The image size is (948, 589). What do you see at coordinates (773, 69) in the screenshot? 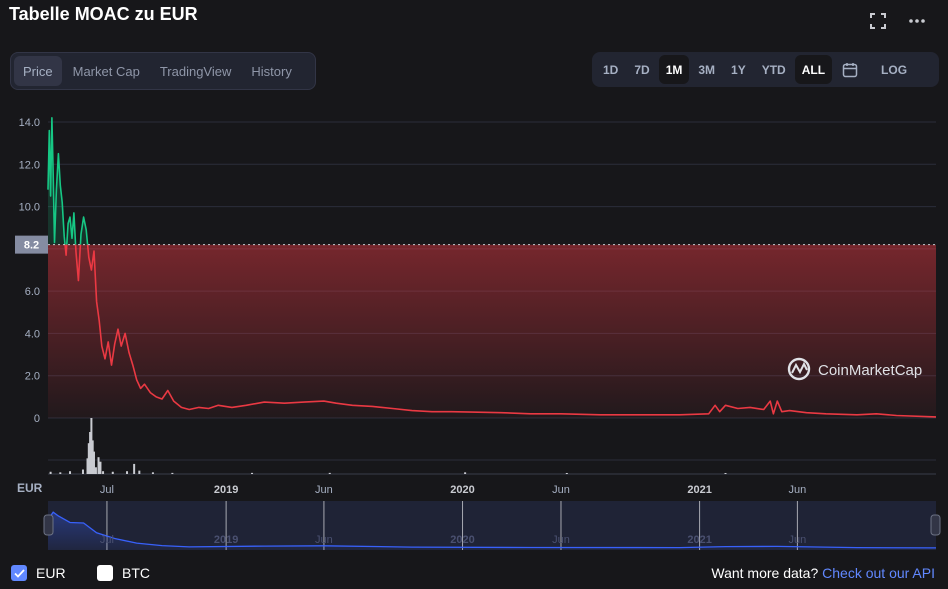
I see `range-ytd: YTD` at bounding box center [773, 69].